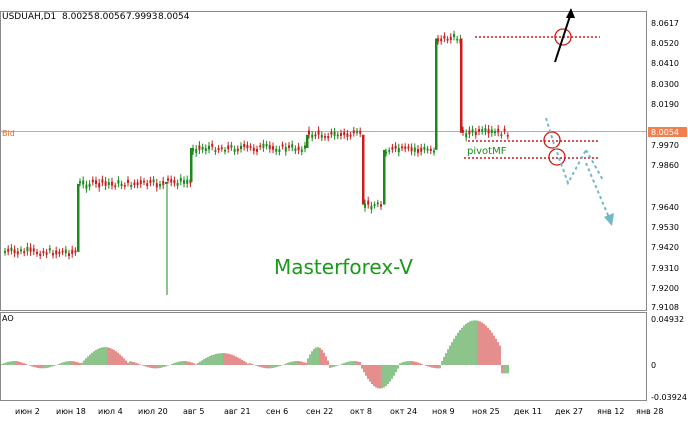 Image resolution: width=688 pixels, height=436 pixels. I want to click on price-tick: 7.9640, so click(665, 207).